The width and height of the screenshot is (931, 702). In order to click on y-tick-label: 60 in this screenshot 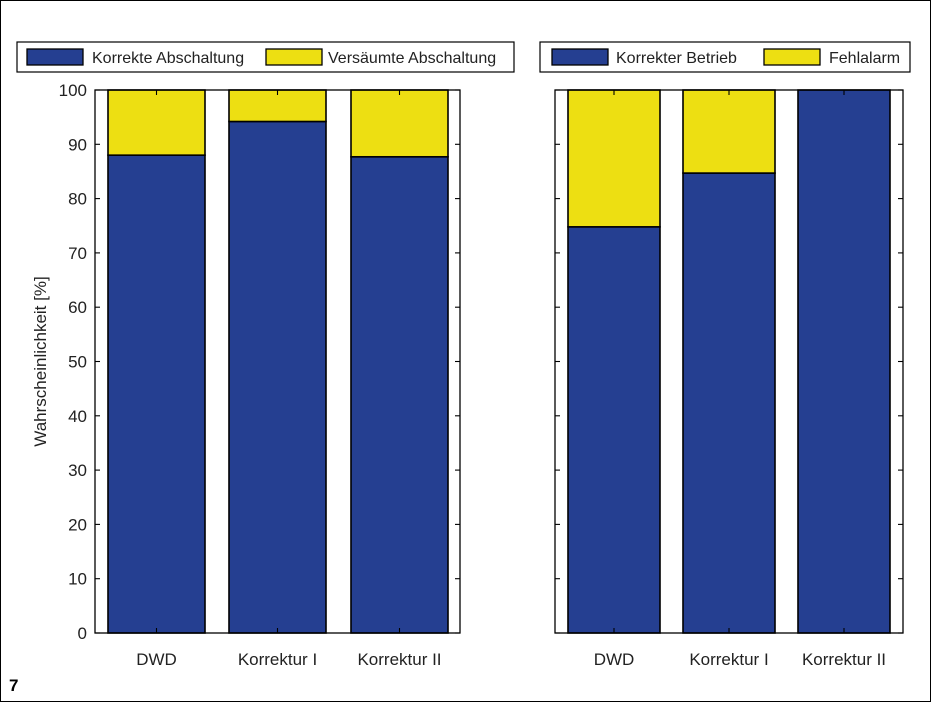, I will do `click(77, 307)`.